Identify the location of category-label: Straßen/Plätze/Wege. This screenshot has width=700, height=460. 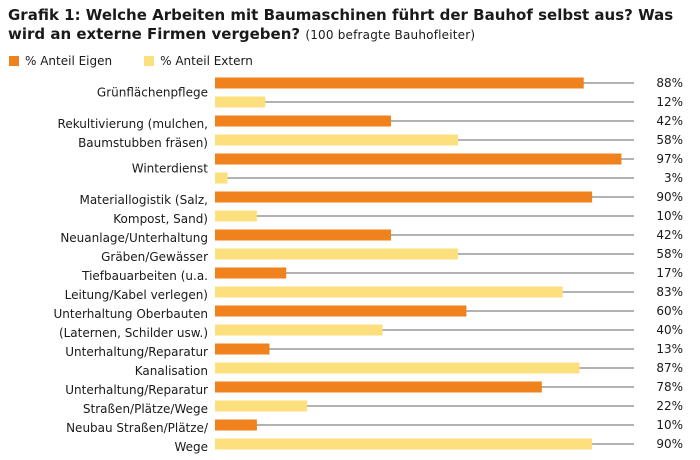
(145, 409).